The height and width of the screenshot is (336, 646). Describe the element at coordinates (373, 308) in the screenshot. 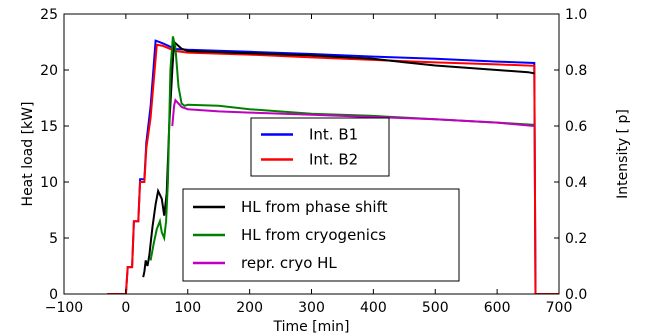

I see `x-tick-label: 400` at that location.